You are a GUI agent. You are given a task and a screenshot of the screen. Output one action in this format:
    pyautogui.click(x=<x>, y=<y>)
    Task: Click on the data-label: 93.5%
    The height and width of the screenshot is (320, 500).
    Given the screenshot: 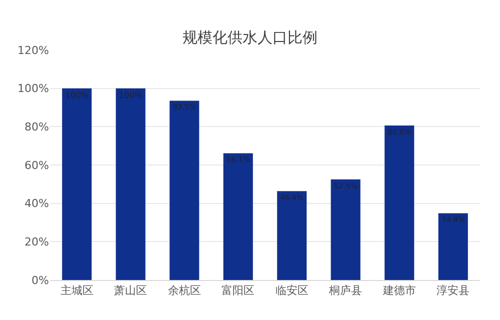 What is the action you would take?
    pyautogui.click(x=184, y=107)
    